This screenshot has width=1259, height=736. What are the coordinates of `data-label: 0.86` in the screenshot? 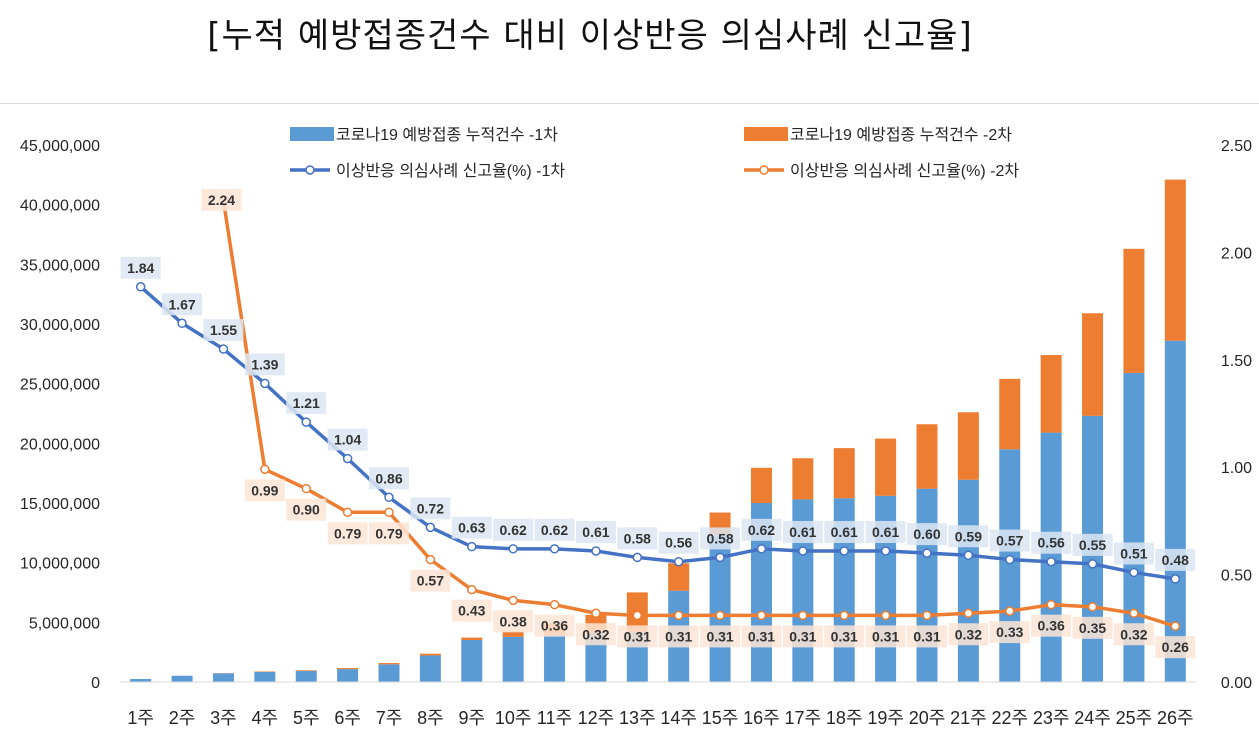 It's located at (388, 478).